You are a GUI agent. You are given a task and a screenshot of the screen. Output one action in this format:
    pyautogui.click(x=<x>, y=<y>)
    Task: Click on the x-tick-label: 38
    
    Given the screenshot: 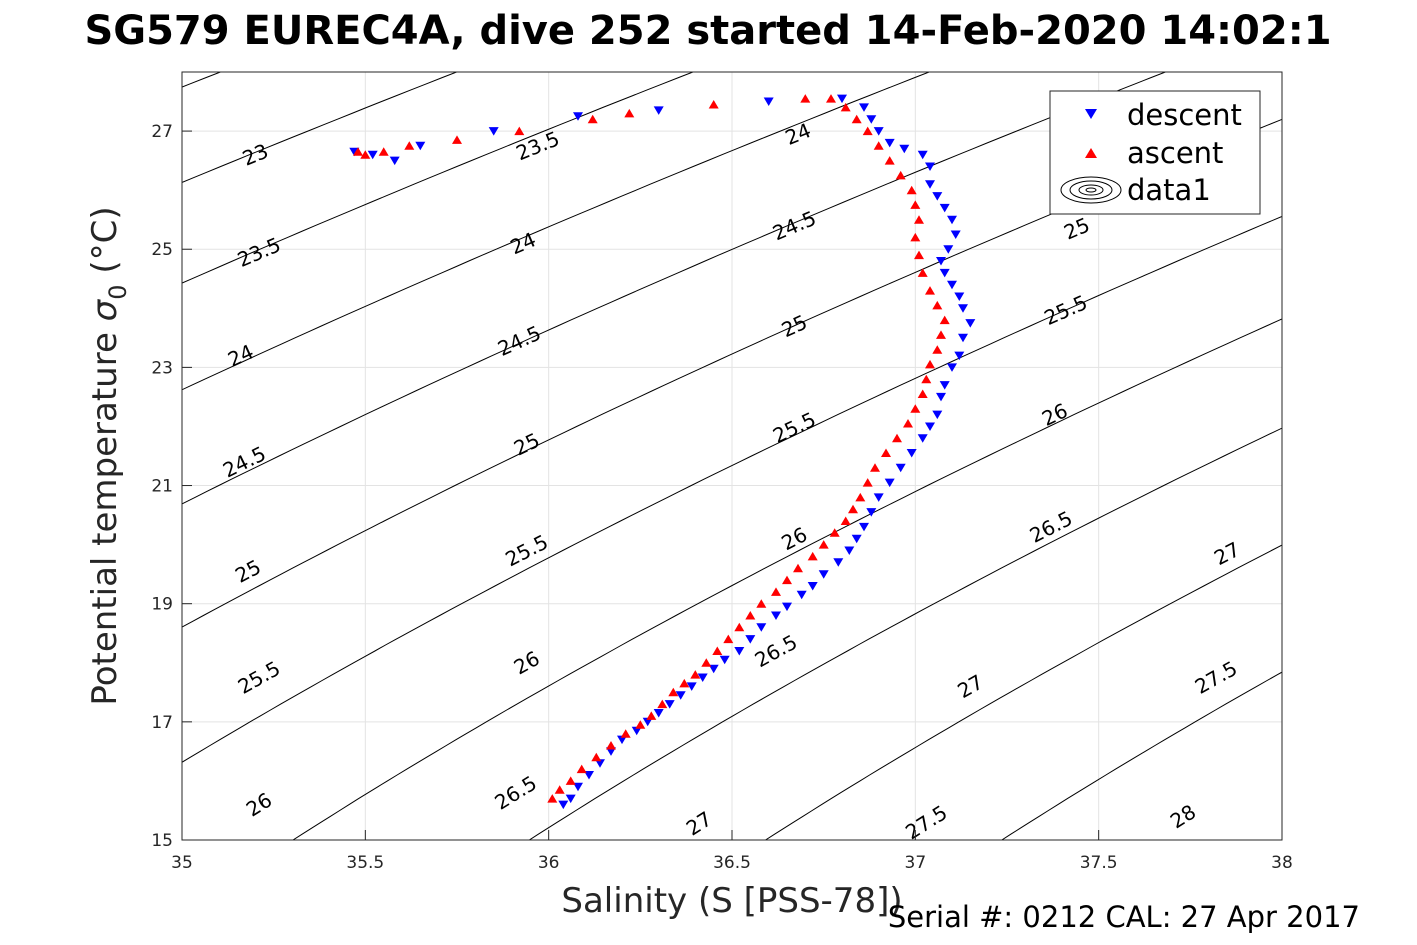 What is the action you would take?
    pyautogui.click(x=1282, y=863)
    